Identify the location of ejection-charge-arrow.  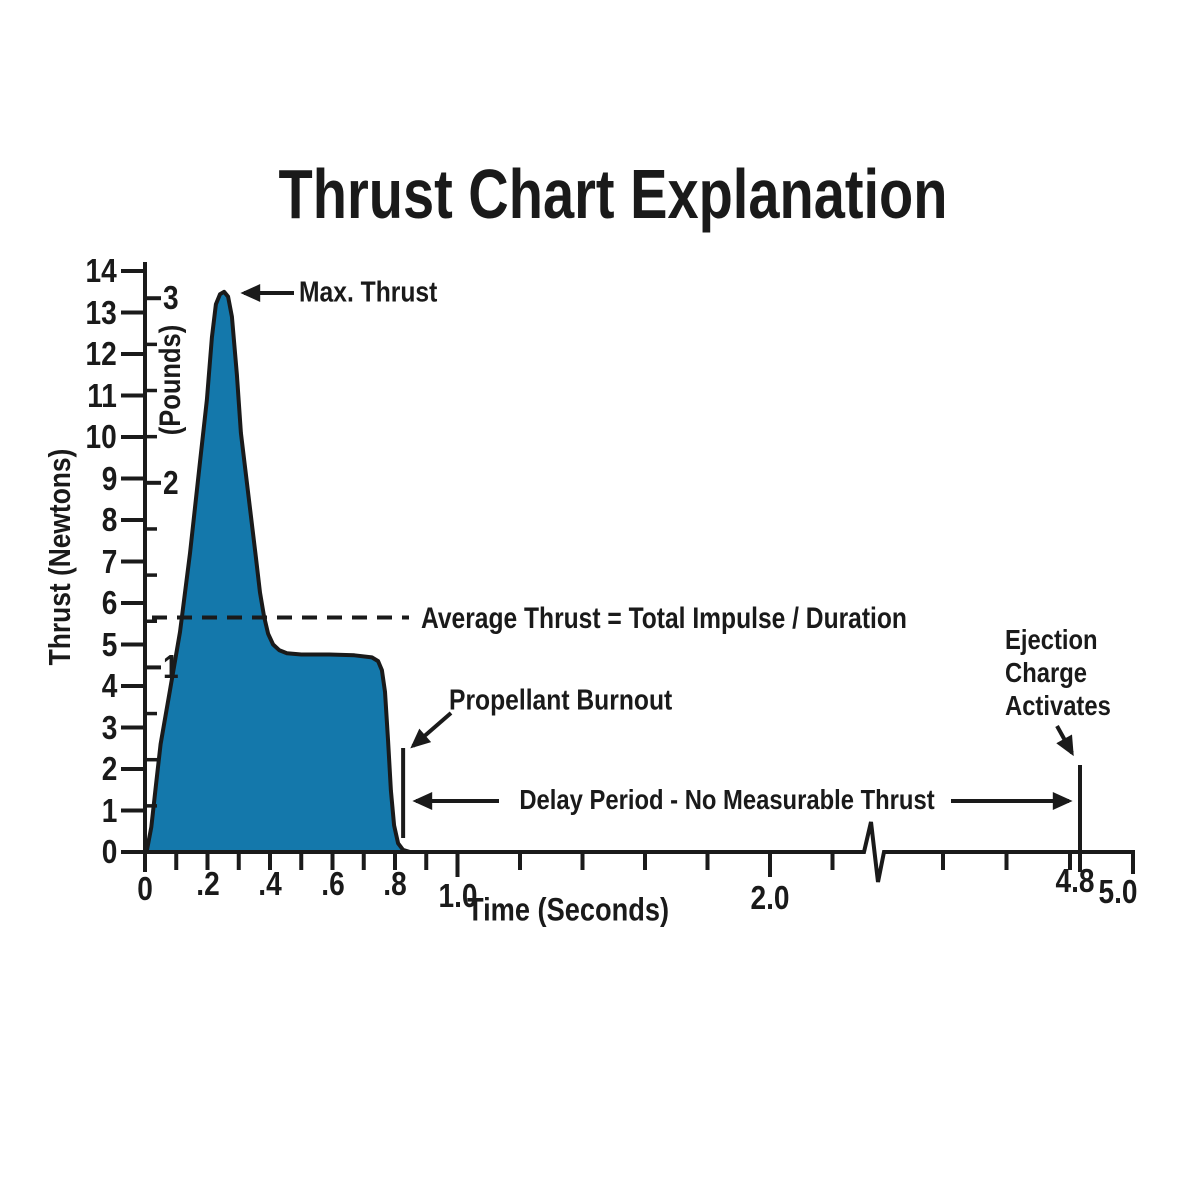
(1064, 741).